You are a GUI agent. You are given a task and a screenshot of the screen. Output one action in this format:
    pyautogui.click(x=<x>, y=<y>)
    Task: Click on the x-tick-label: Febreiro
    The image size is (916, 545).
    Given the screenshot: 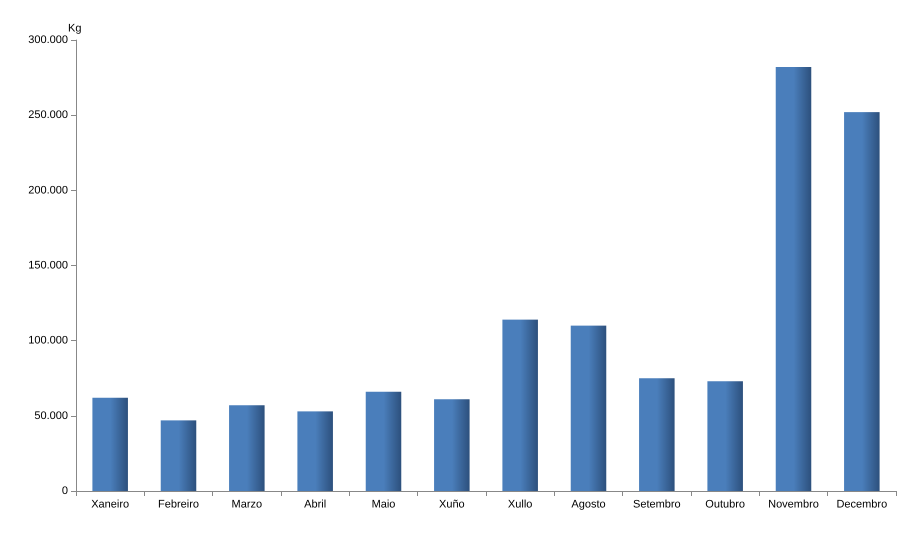 What is the action you would take?
    pyautogui.click(x=178, y=504)
    